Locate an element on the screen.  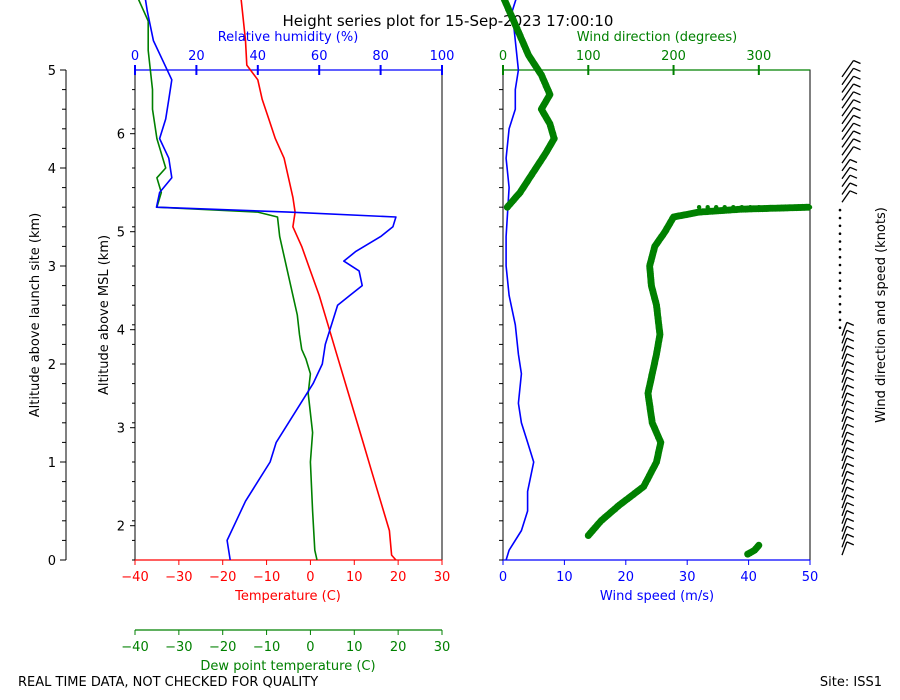
agl-tick-label: 4 is located at coordinates (52, 169).